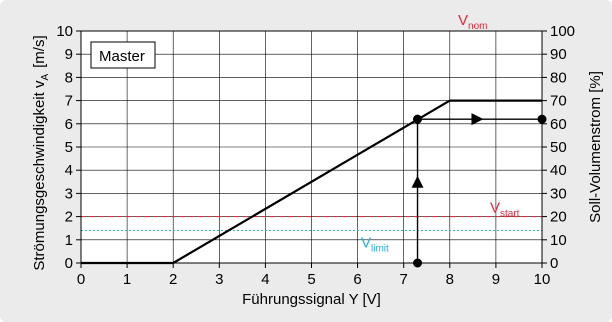  I want to click on y-left-tick-label: 8, so click(69, 77).